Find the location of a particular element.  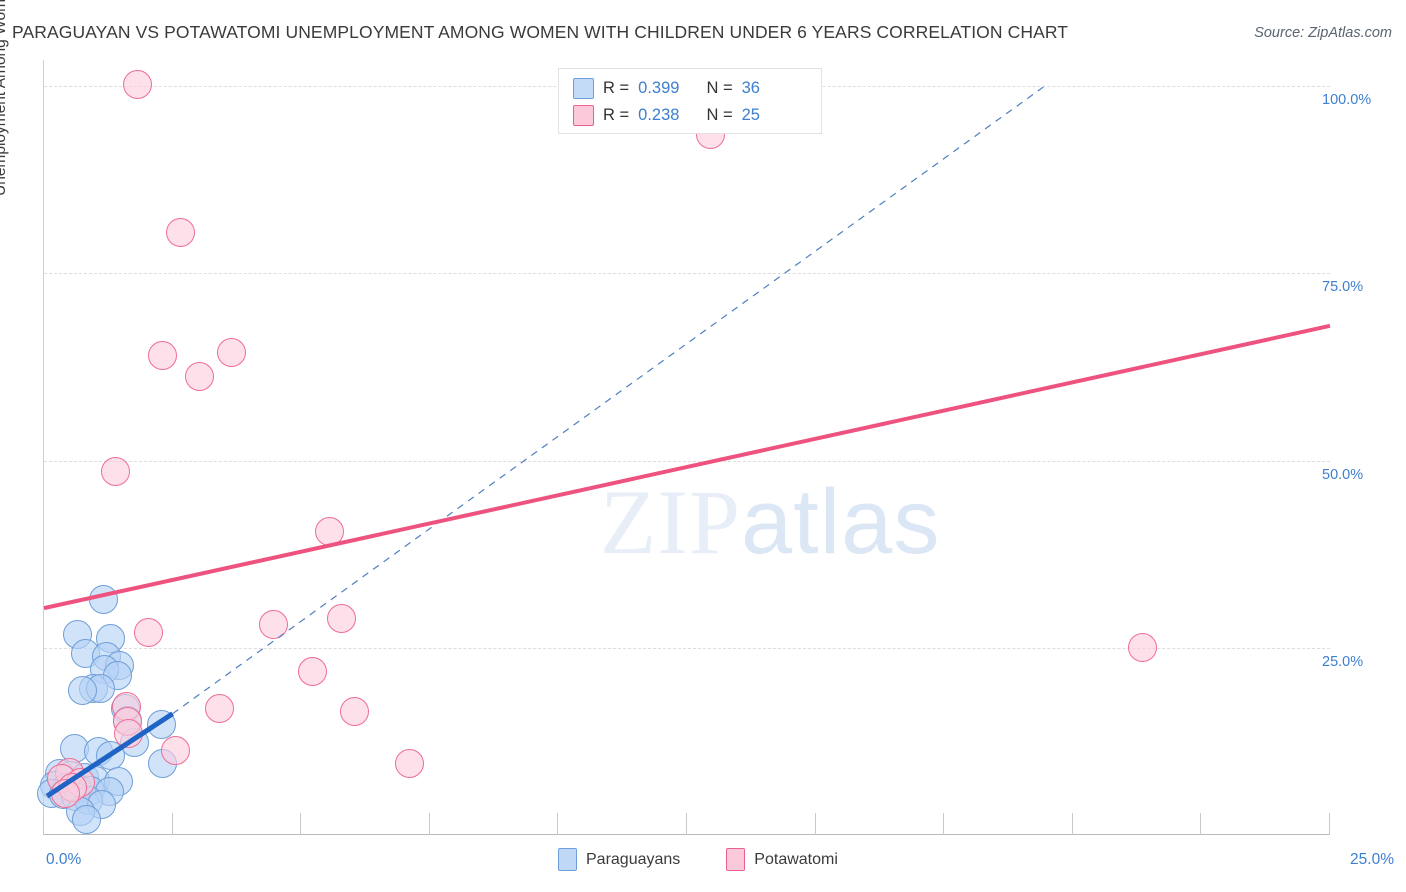

y-axis-label-25.0: 25.0% is located at coordinates (1343, 661).